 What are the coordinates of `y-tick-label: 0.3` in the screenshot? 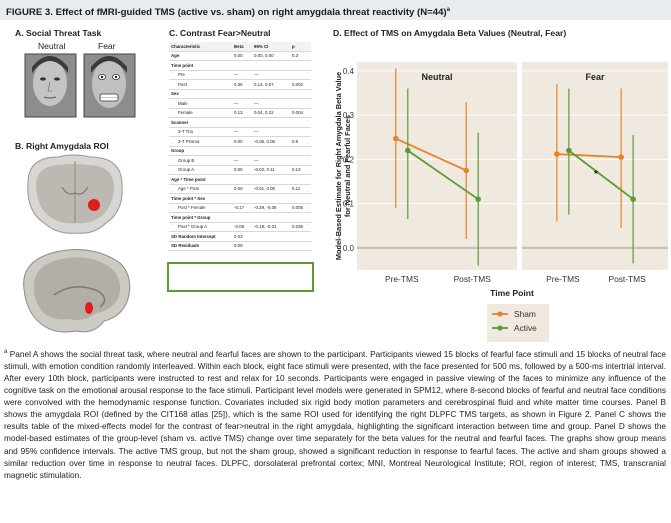 It's located at (349, 115).